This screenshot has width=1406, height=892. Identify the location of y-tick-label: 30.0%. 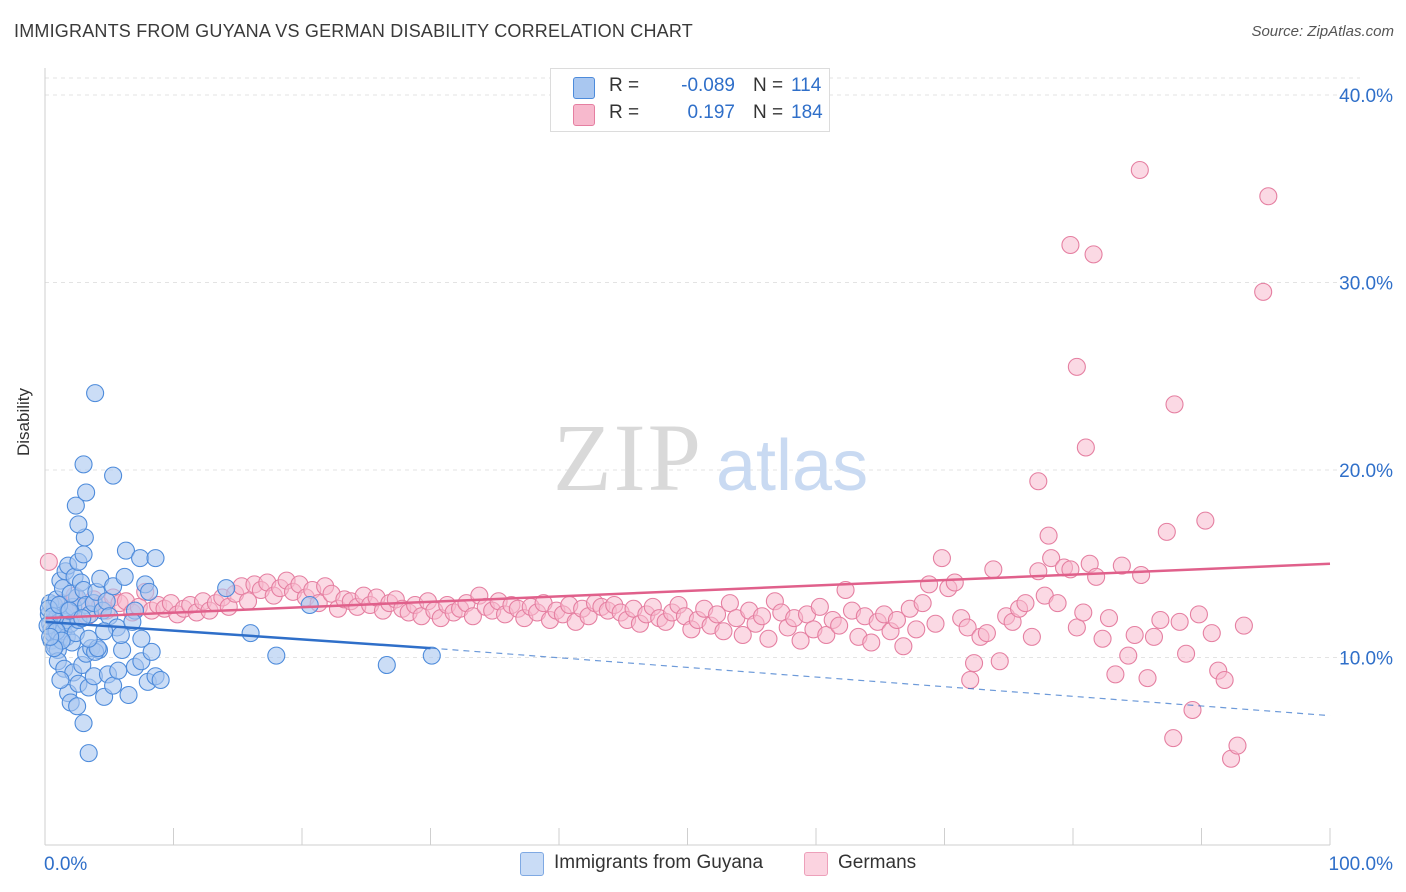
(1366, 284).